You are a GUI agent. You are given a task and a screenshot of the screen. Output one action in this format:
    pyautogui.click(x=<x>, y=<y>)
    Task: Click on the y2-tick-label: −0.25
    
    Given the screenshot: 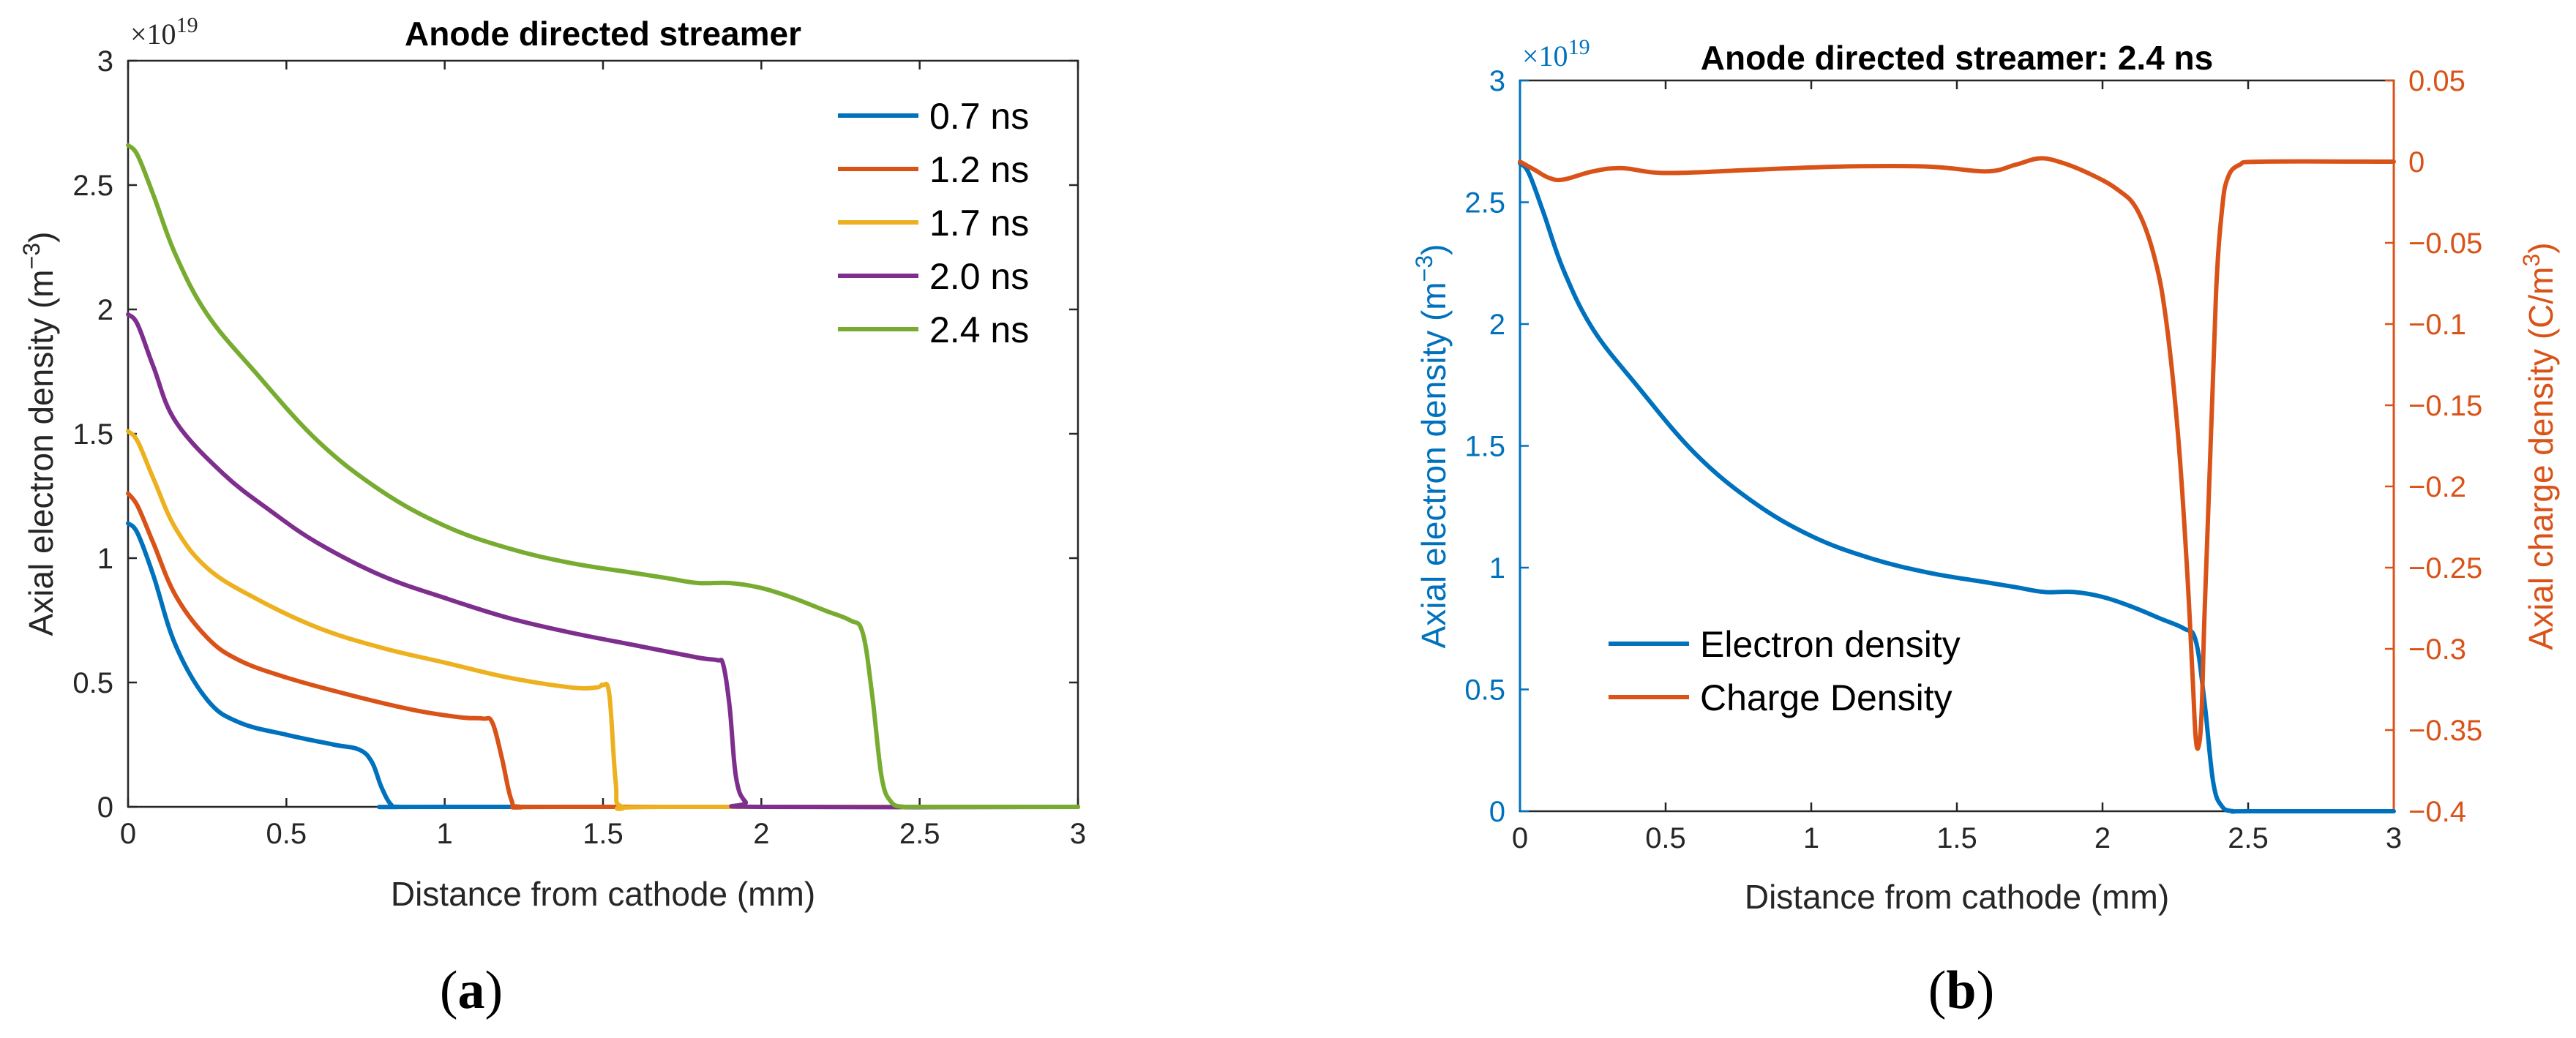 What is the action you would take?
    pyautogui.click(x=2445, y=568)
    